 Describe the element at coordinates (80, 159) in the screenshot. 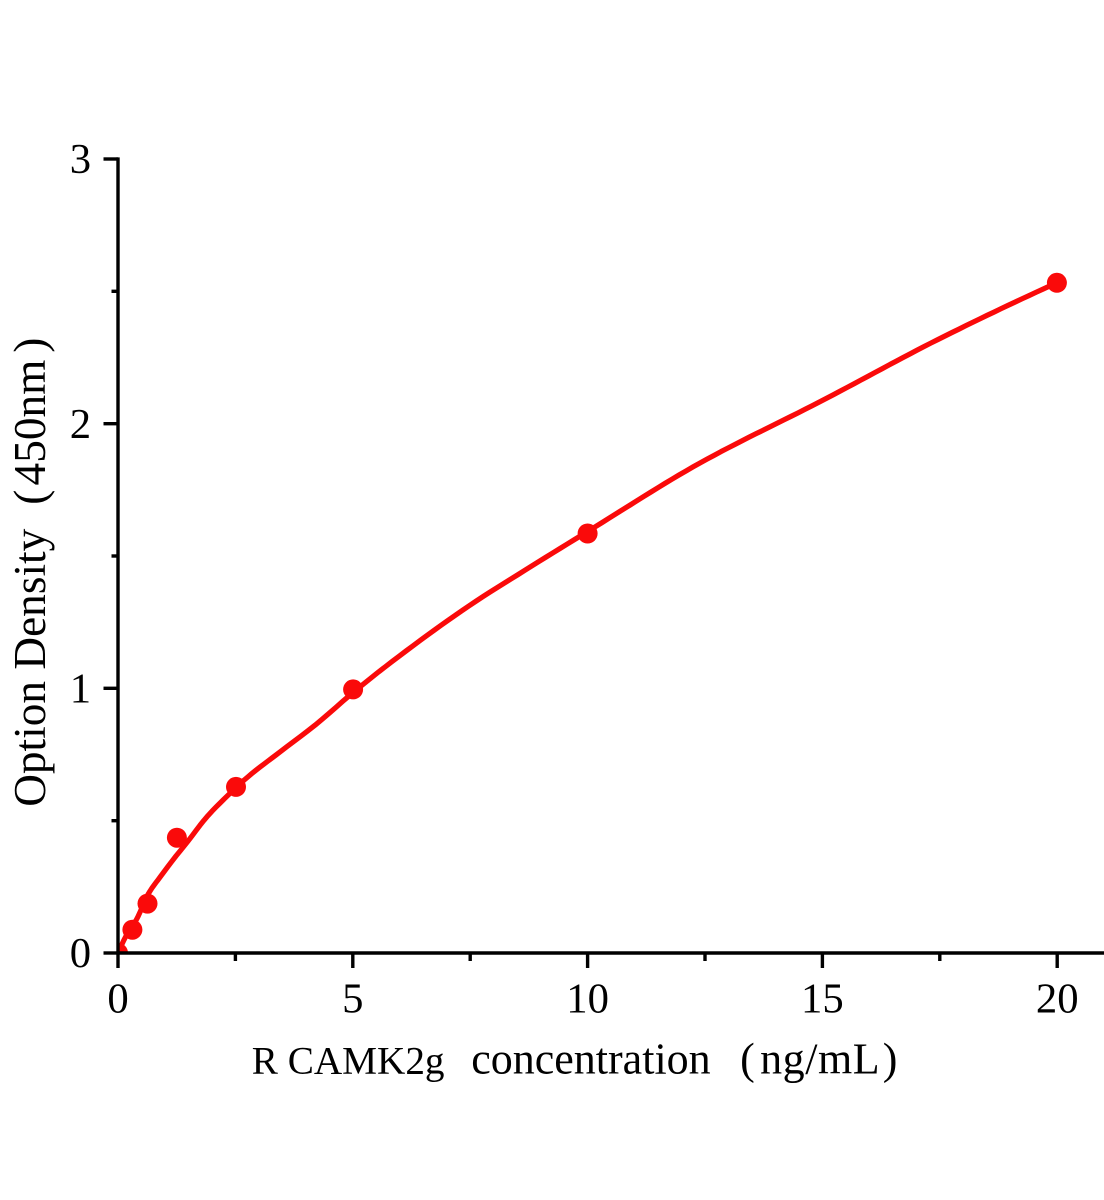

I see `svg-text: 3` at that location.